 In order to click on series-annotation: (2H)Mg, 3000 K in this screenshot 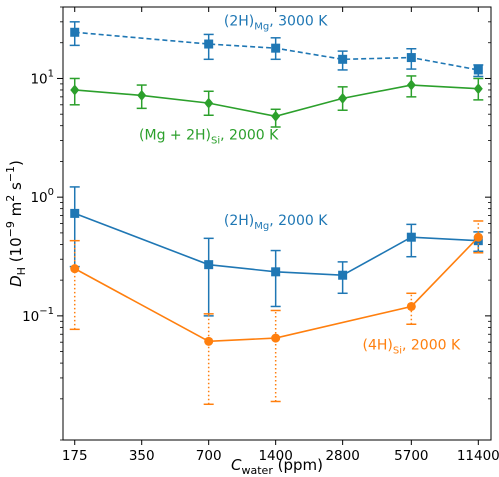, I will do `click(276, 22)`.